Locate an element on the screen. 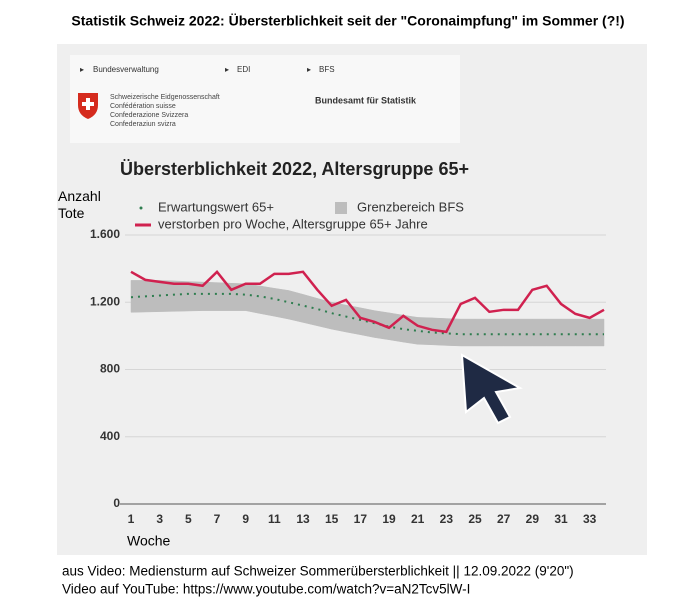 This screenshot has width=696, height=611. x-tick-label: 29 is located at coordinates (533, 519).